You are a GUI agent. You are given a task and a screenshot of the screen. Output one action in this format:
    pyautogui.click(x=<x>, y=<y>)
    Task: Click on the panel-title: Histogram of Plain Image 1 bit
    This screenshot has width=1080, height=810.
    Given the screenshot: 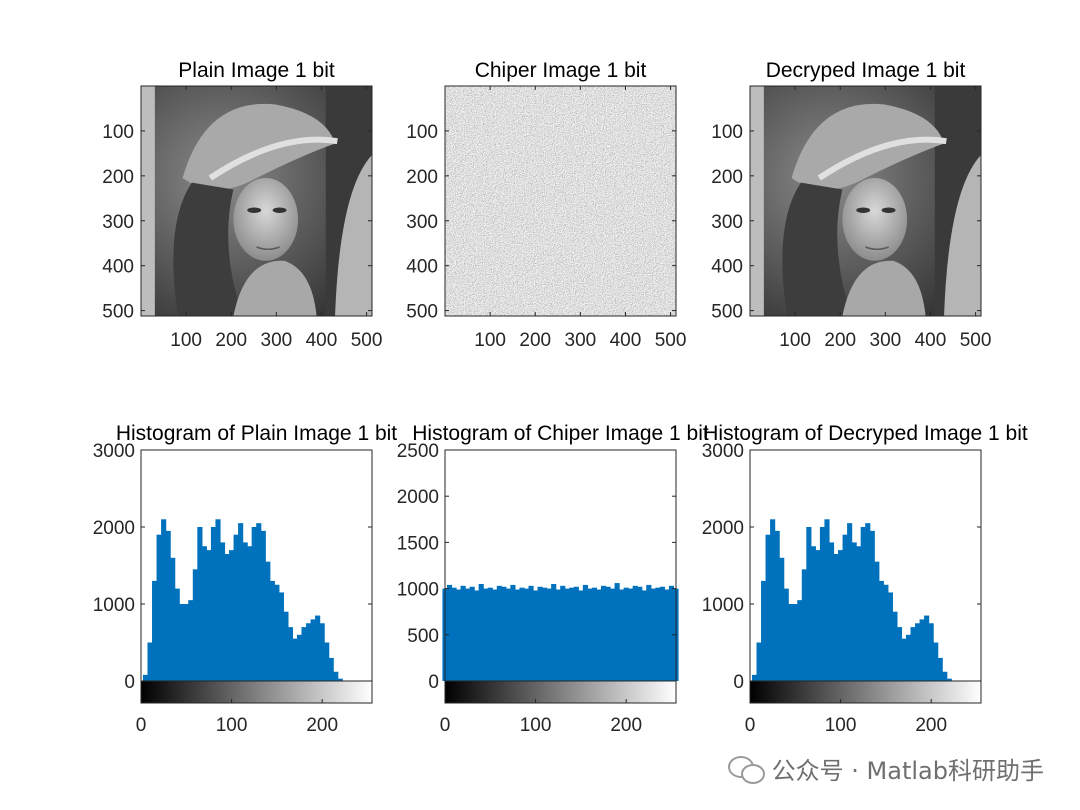 What is the action you would take?
    pyautogui.click(x=256, y=433)
    